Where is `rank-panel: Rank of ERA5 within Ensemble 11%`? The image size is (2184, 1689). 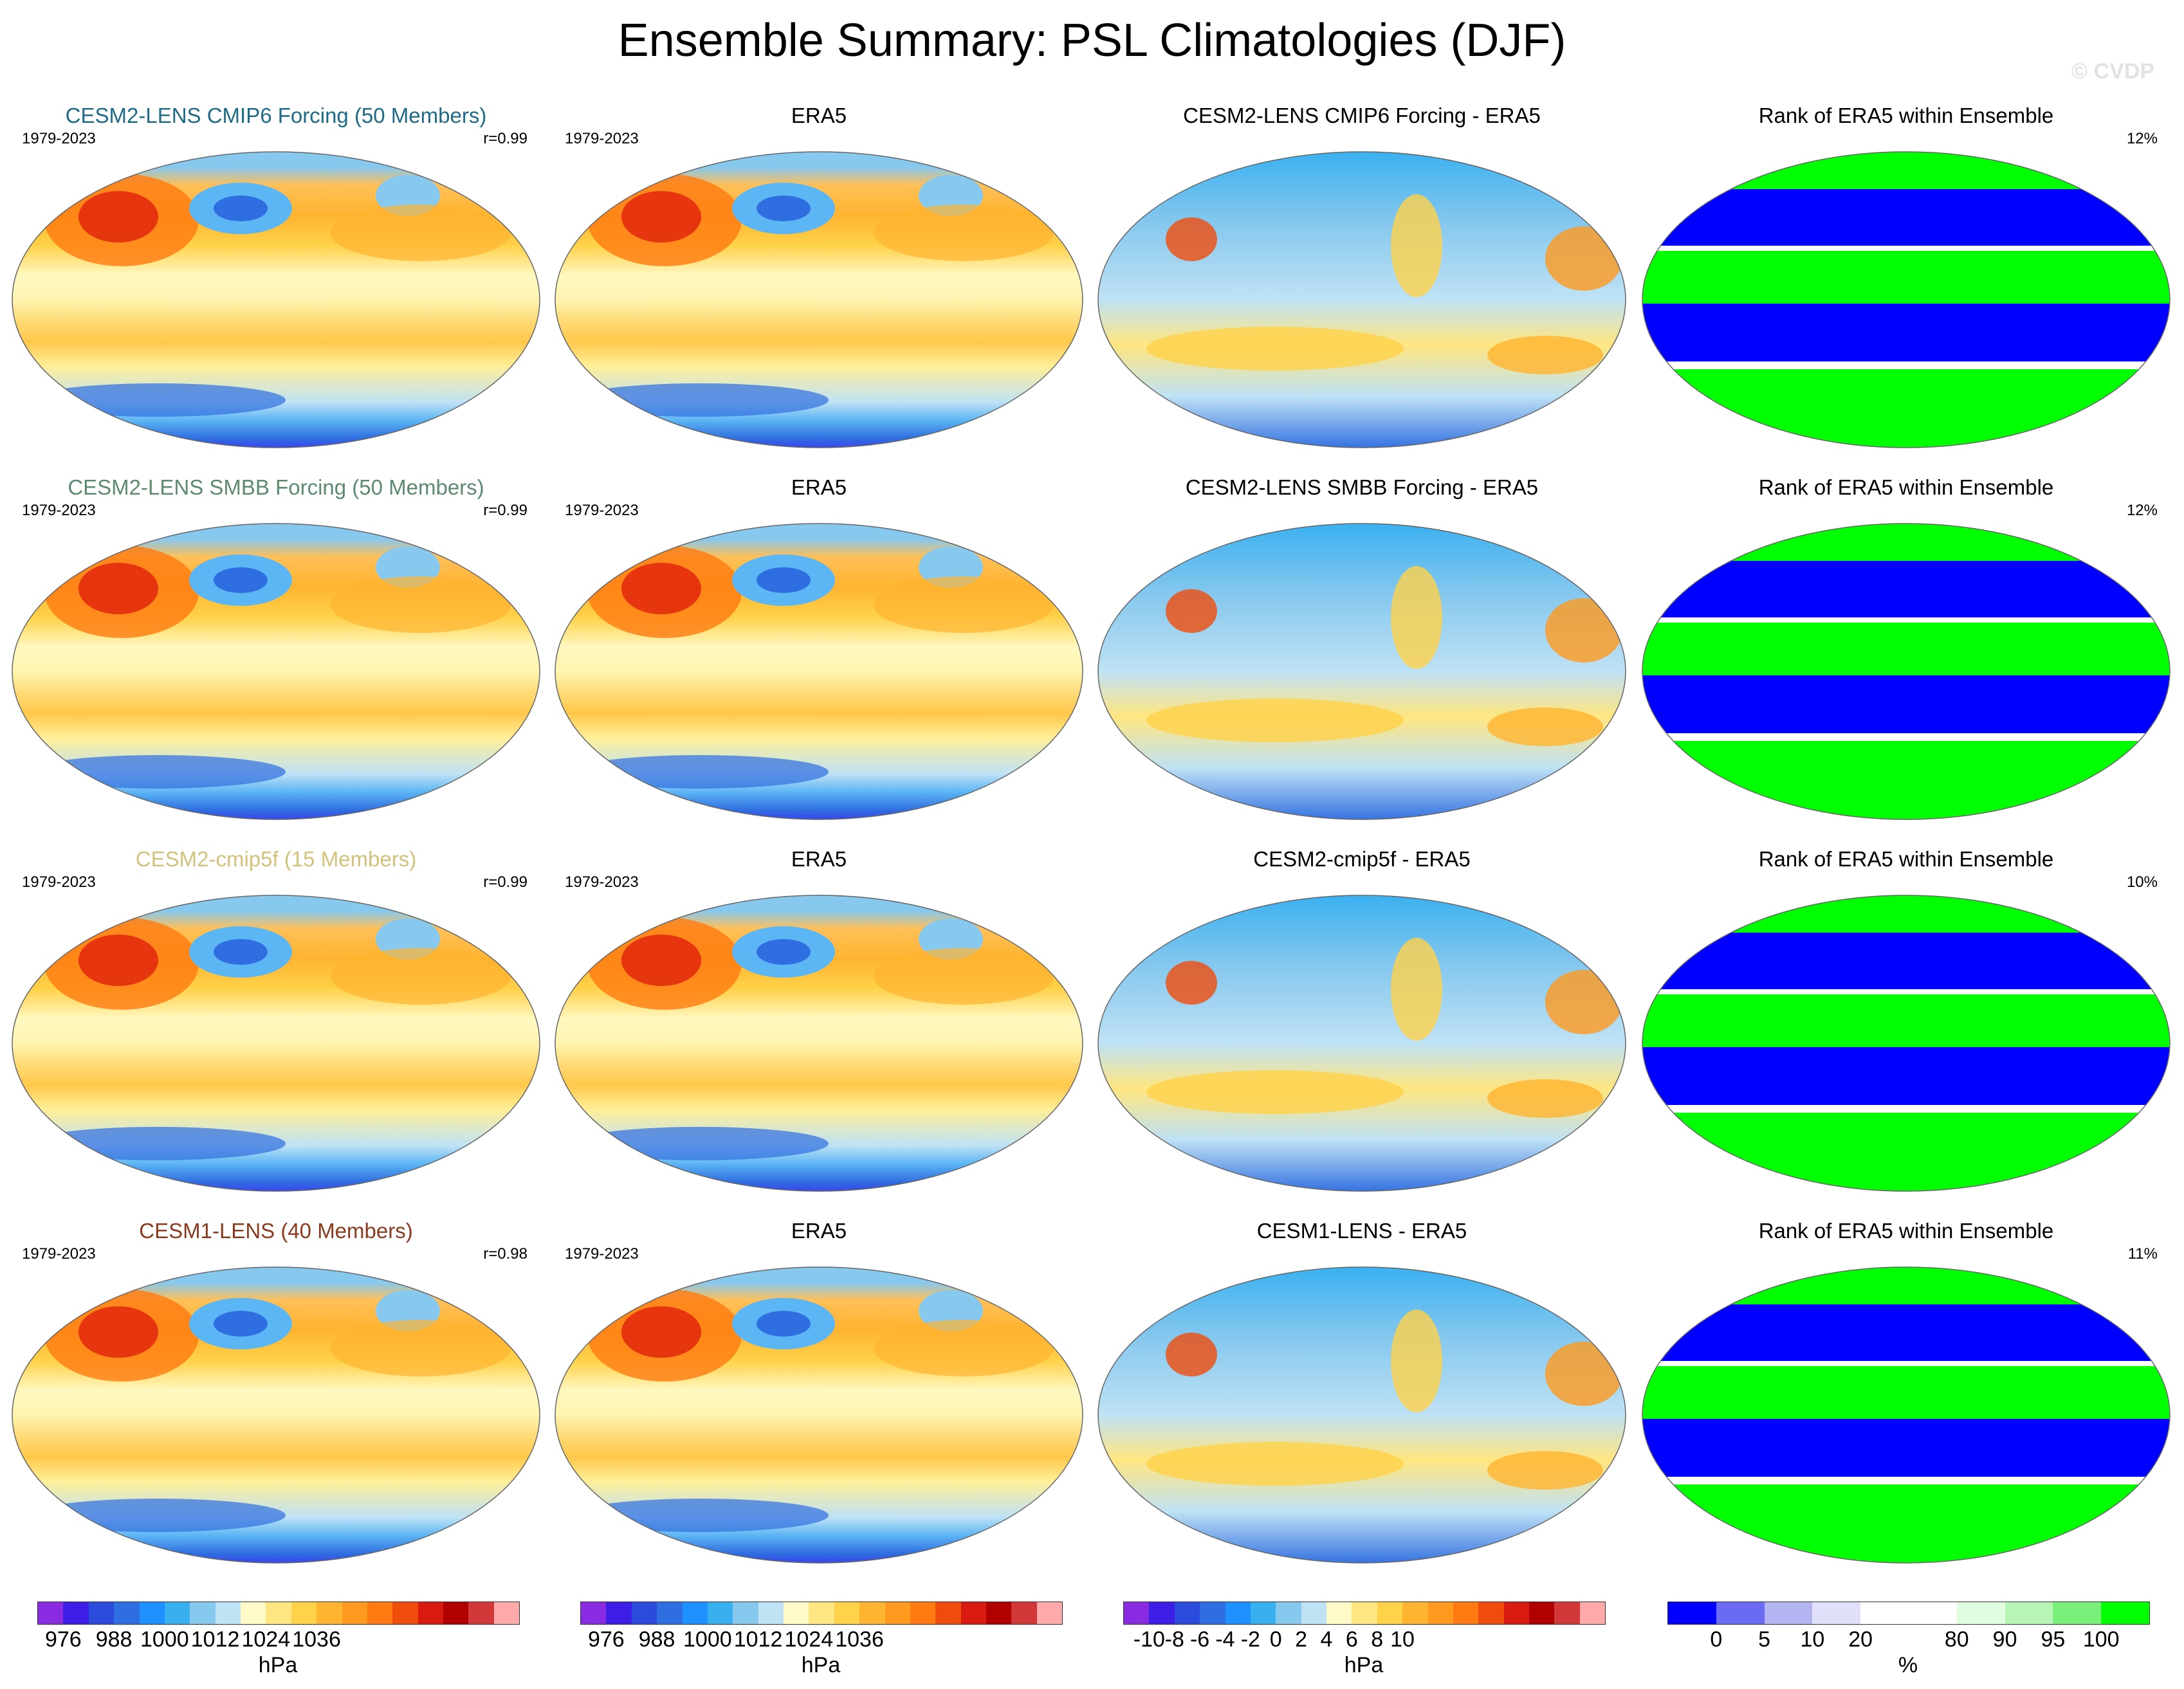
rank-panel: Rank of ERA5 within Ensemble 11% is located at coordinates (1906, 1392).